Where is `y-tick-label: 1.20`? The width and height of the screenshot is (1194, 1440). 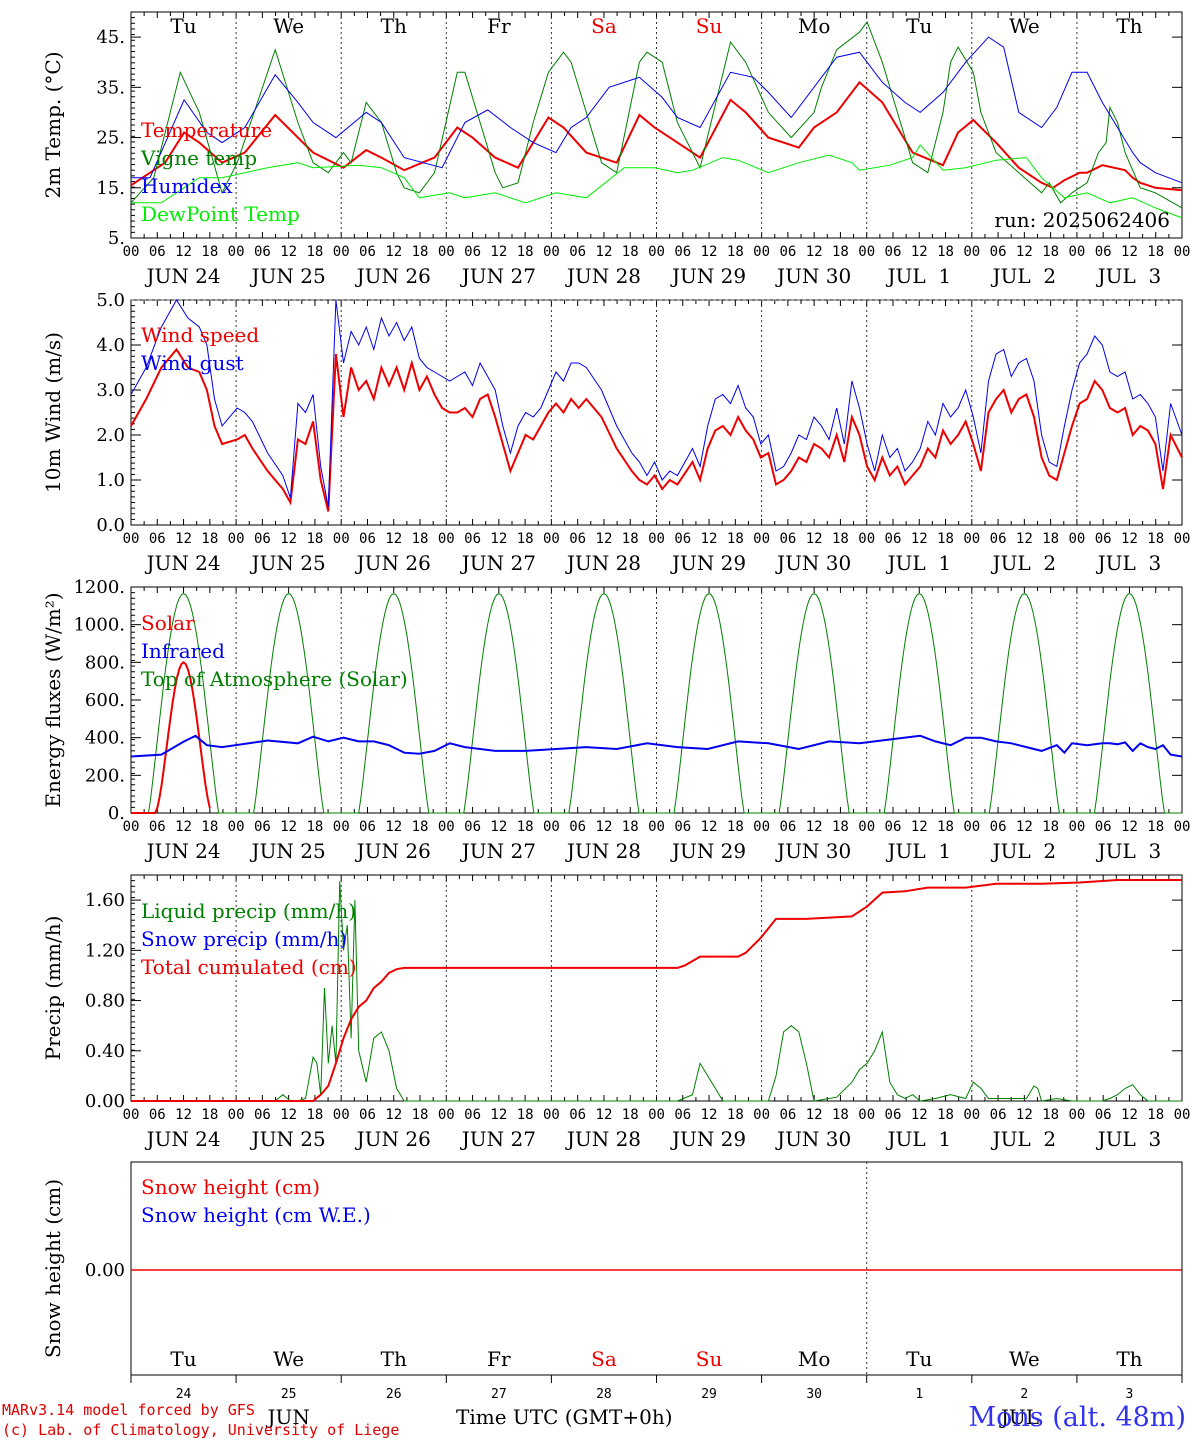
y-tick-label: 1.20 is located at coordinates (105, 950).